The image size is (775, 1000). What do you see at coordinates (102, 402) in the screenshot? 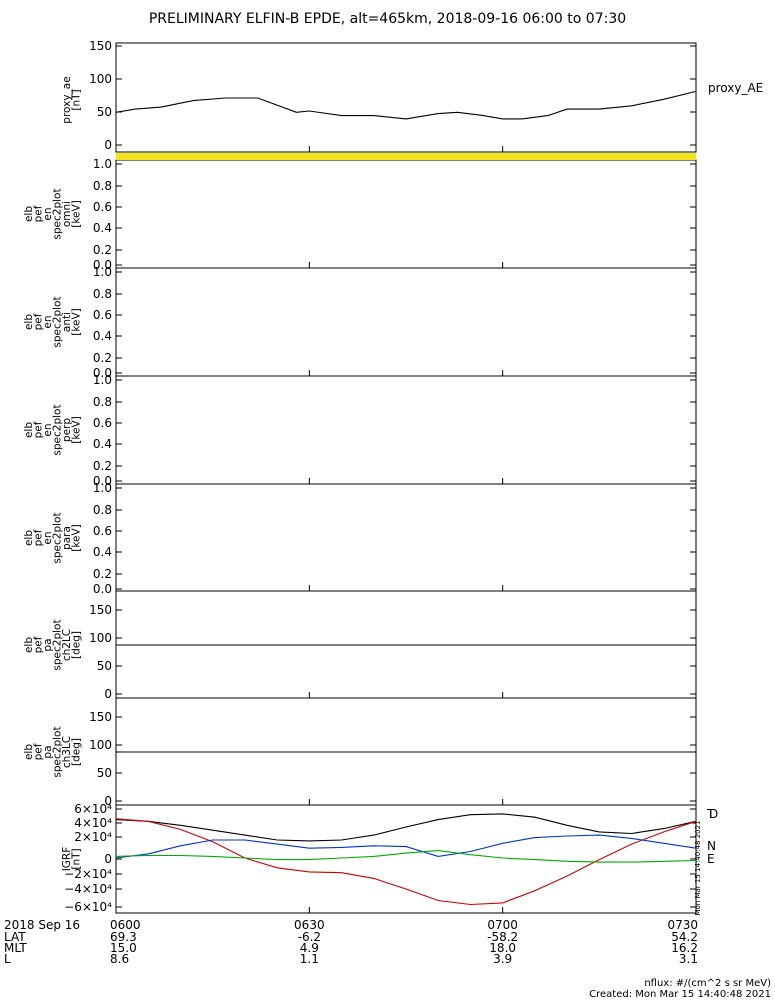
I see `ytick-label-perp: 0.8` at bounding box center [102, 402].